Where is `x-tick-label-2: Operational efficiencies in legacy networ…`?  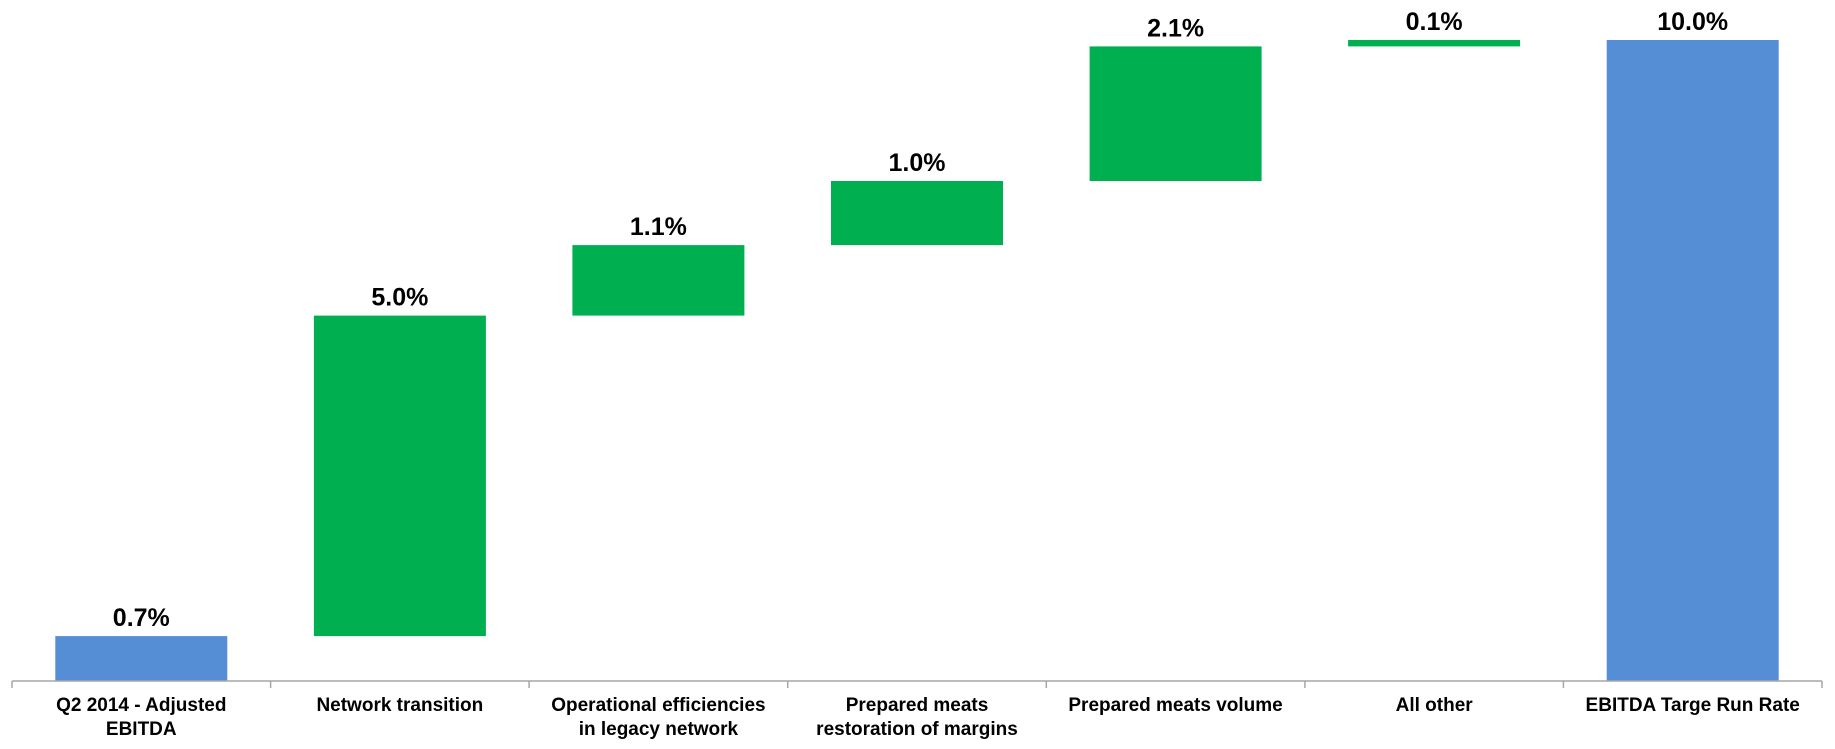 x-tick-label-2: Operational efficiencies in legacy networ… is located at coordinates (658, 718).